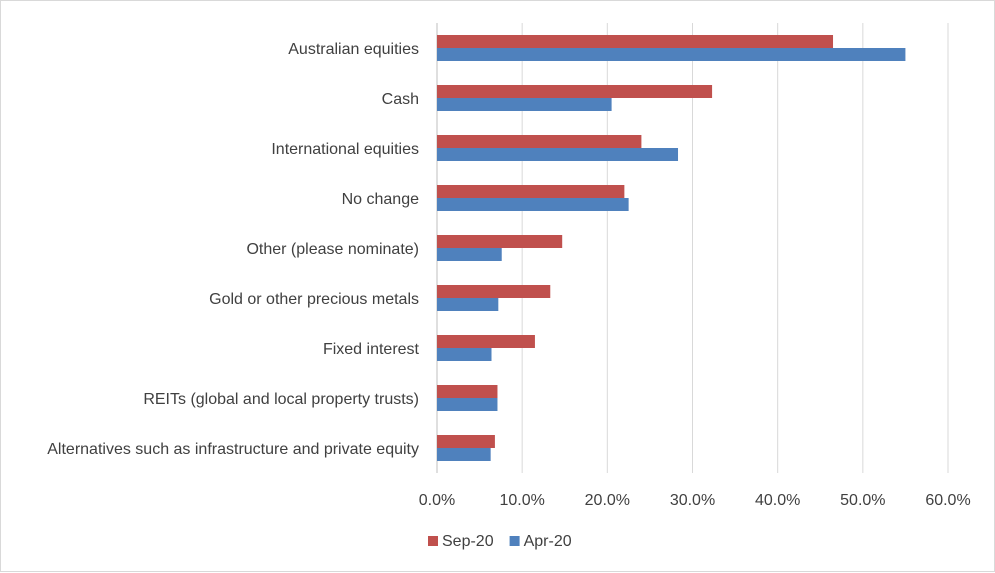 Image resolution: width=995 pixels, height=573 pixels. I want to click on x-tick-label: 10.0%, so click(521, 500).